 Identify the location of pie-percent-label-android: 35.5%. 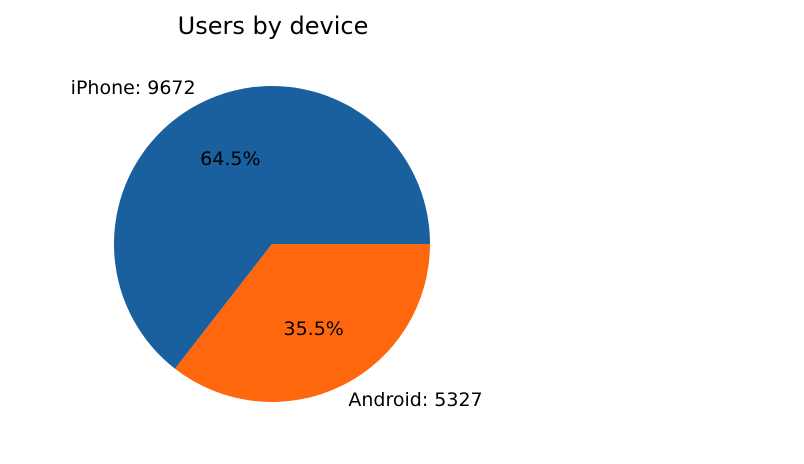
(313, 329).